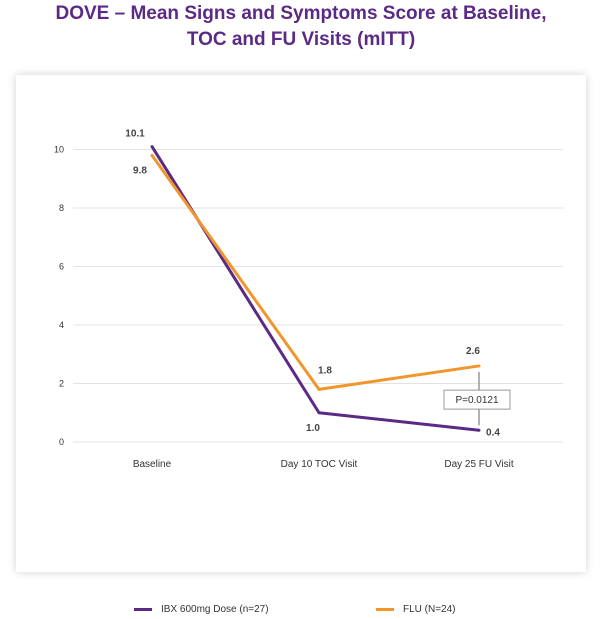 Image resolution: width=602 pixels, height=619 pixels. What do you see at coordinates (313, 428) in the screenshot?
I see `data-label-ibx: 1.0` at bounding box center [313, 428].